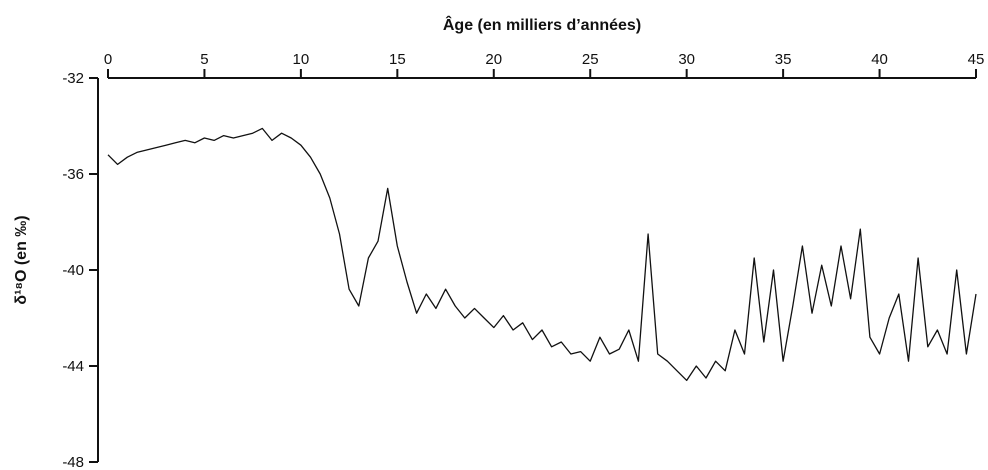 The image size is (988, 470). What do you see at coordinates (73, 366) in the screenshot?
I see `y-tick-label: -44` at bounding box center [73, 366].